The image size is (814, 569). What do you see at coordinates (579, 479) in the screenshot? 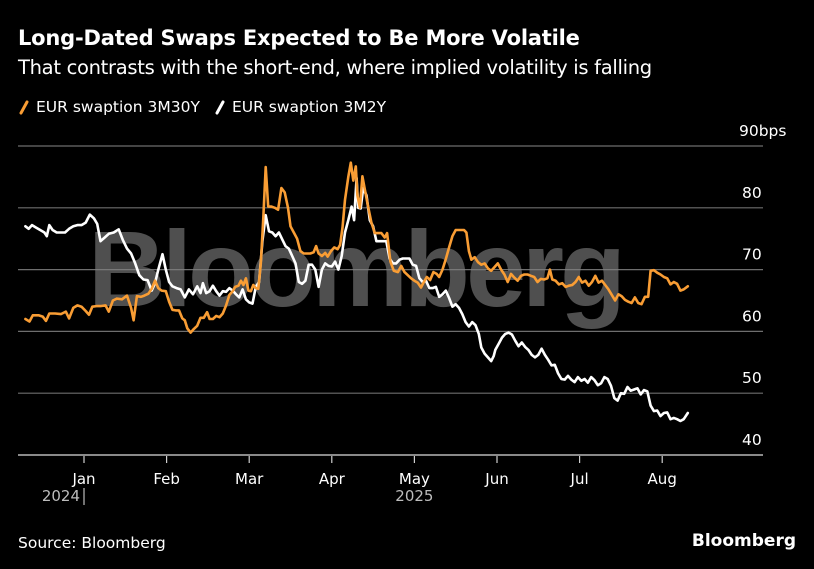
I see `x-tick-label: Jul` at bounding box center [579, 479].